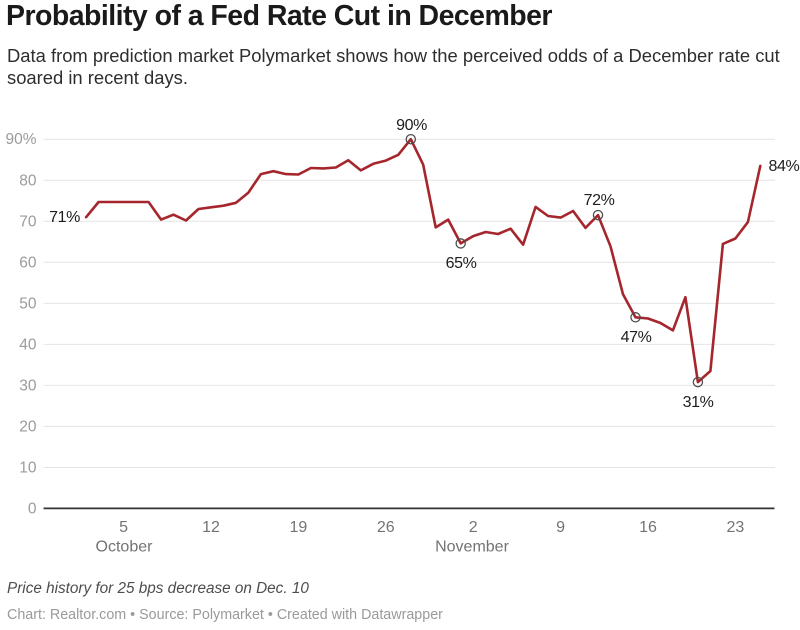 This screenshot has height=630, width=800. What do you see at coordinates (473, 527) in the screenshot?
I see `svg-text: 2` at bounding box center [473, 527].